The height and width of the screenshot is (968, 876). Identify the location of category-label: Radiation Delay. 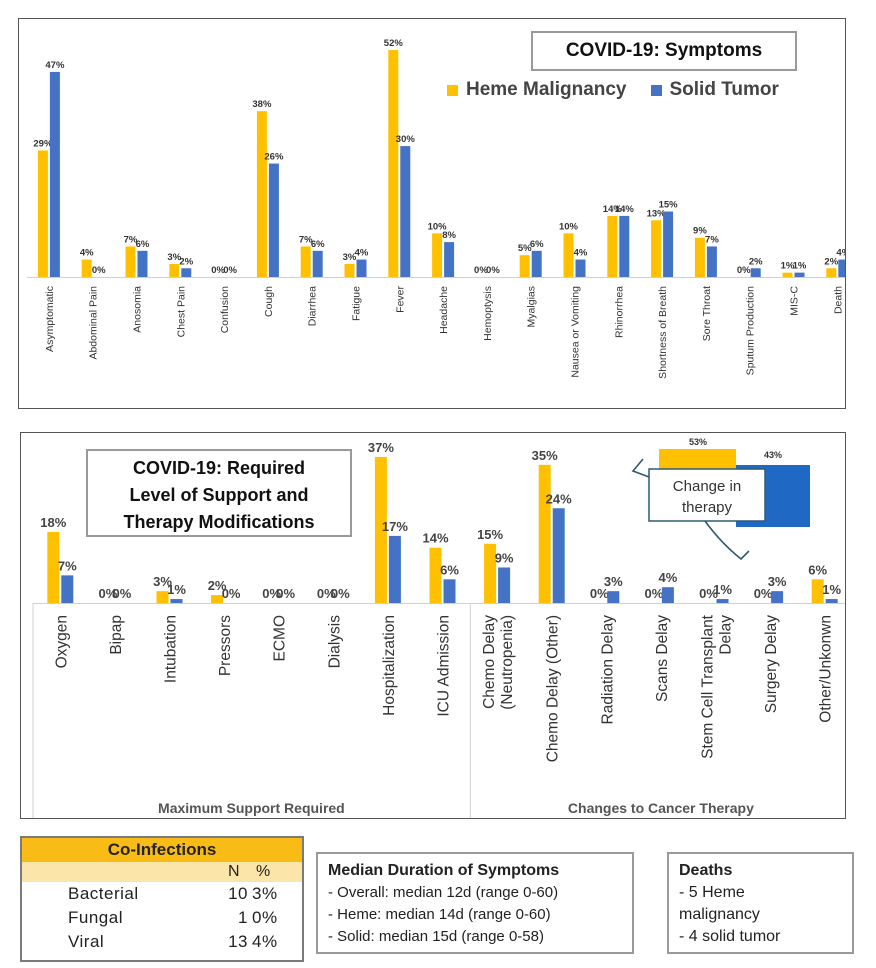
(607, 670).